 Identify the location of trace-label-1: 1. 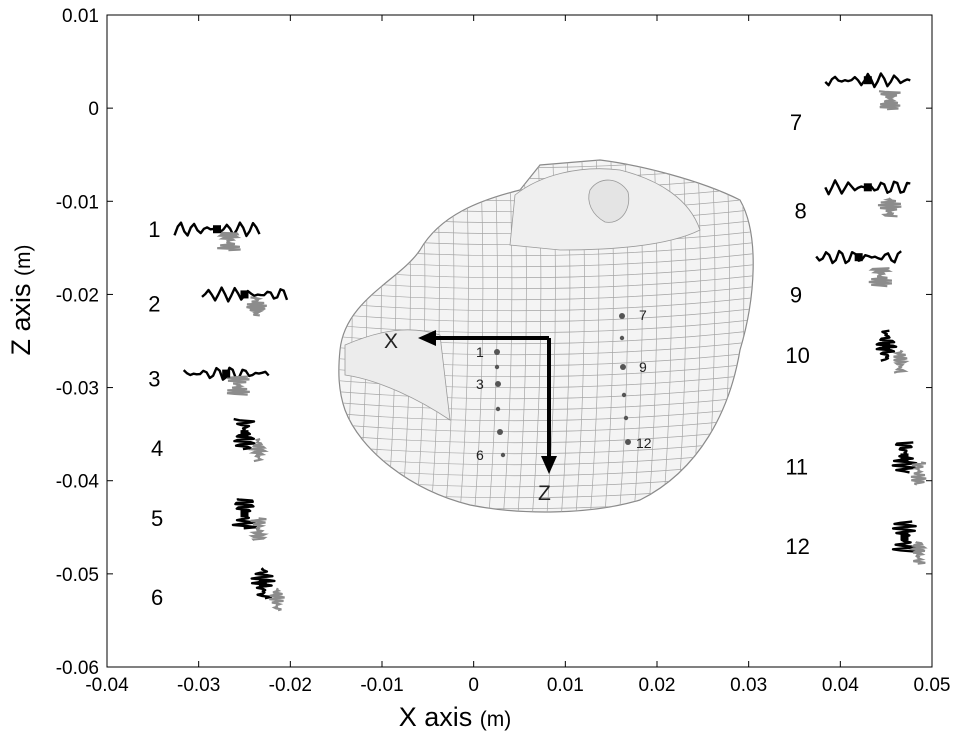
(154, 229).